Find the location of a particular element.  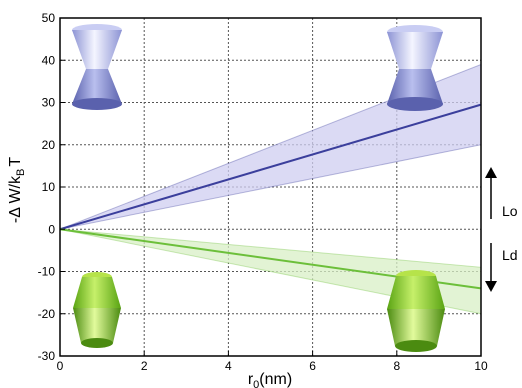

y-tick-label: 0 is located at coordinates (51, 229).